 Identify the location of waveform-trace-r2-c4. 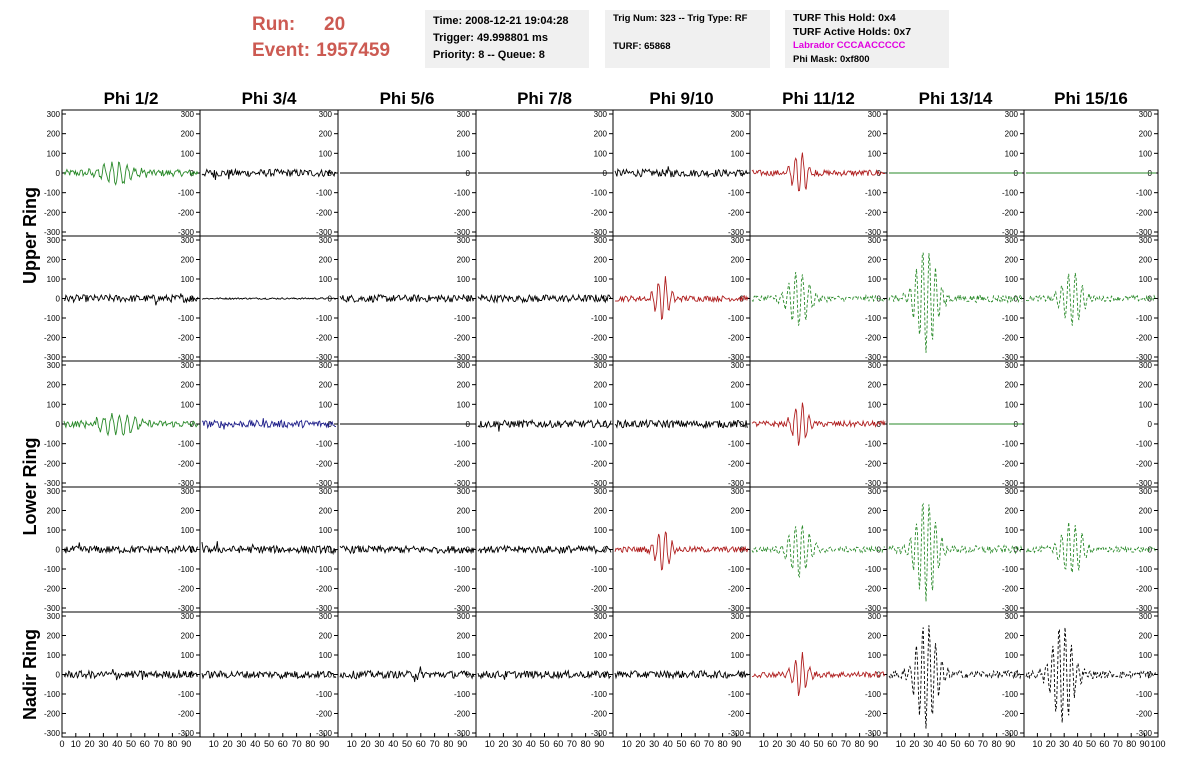
(544, 299).